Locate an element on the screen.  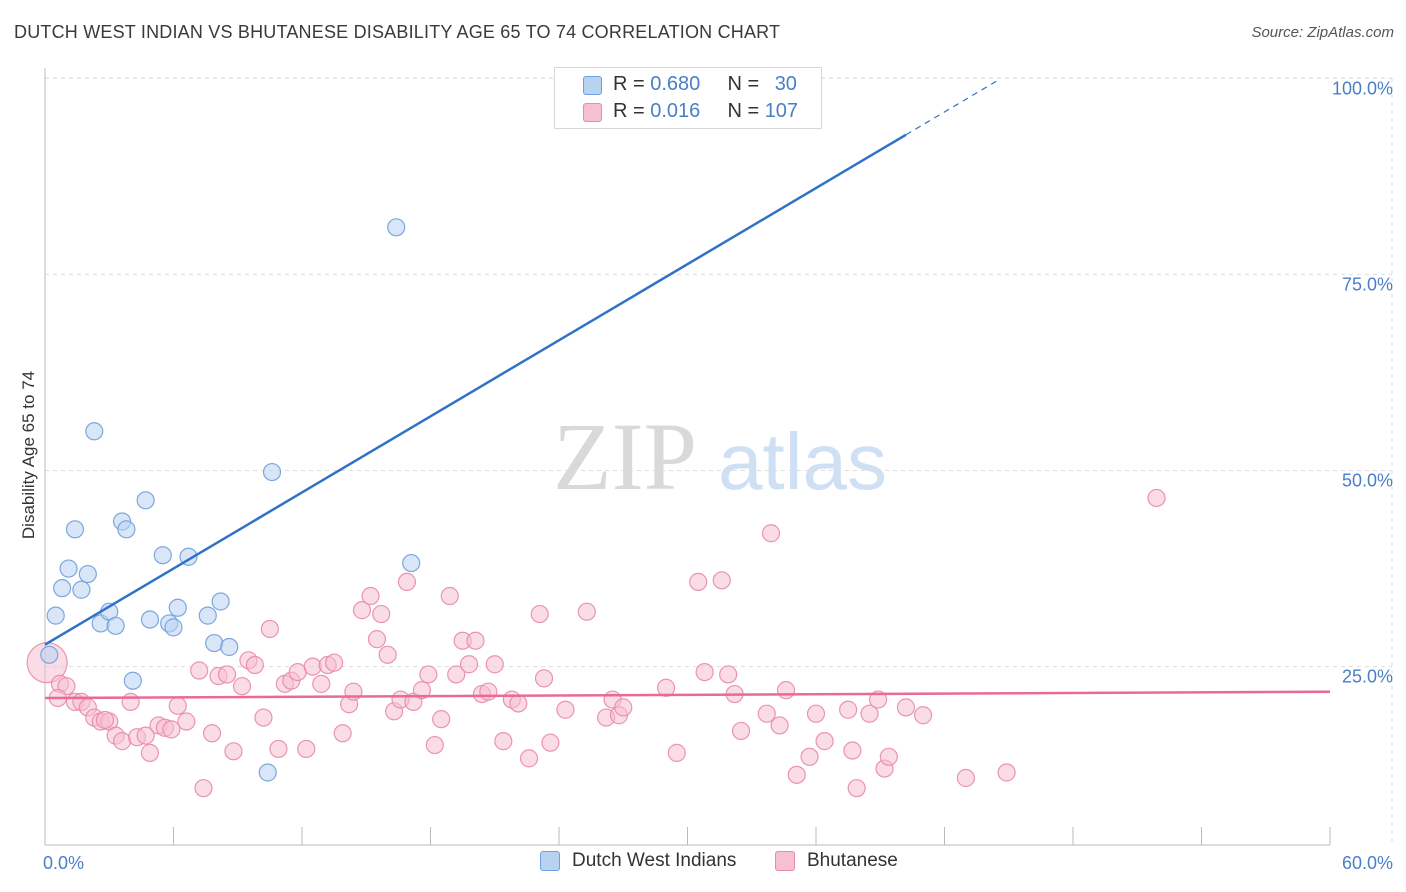
legend-label: Bhutanese is located at coordinates (852, 860).